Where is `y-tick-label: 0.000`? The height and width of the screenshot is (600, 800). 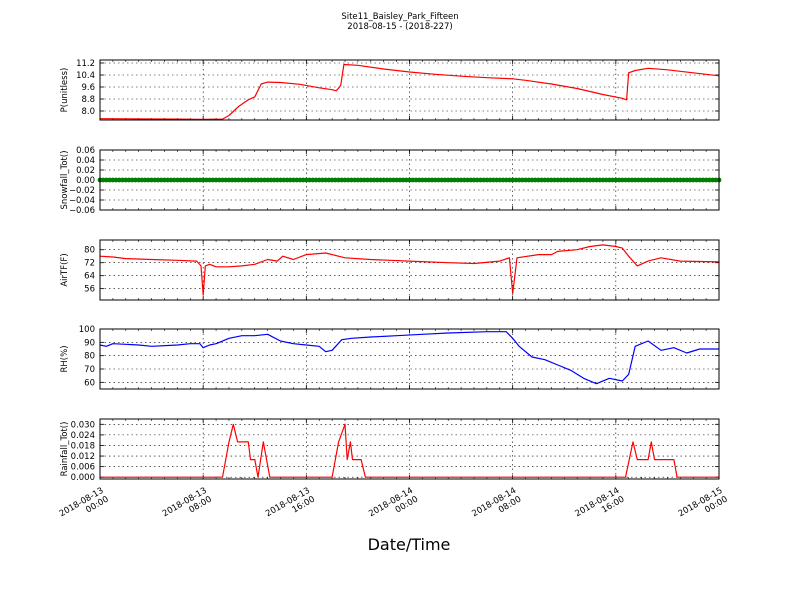 y-tick-label: 0.000 is located at coordinates (83, 478).